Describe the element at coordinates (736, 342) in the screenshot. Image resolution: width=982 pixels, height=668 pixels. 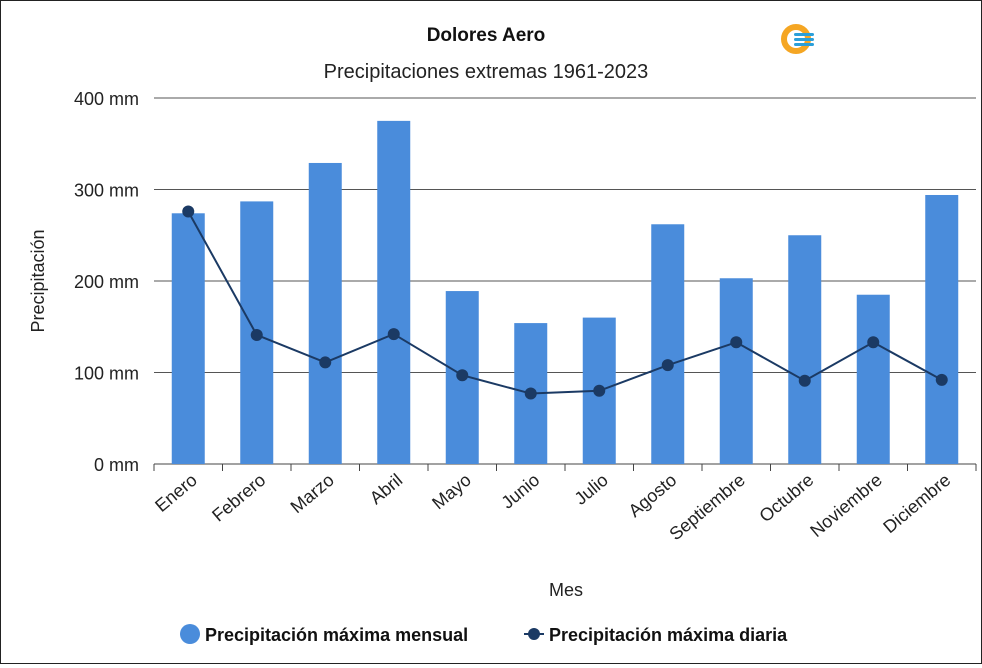
I see `point-septiembre` at that location.